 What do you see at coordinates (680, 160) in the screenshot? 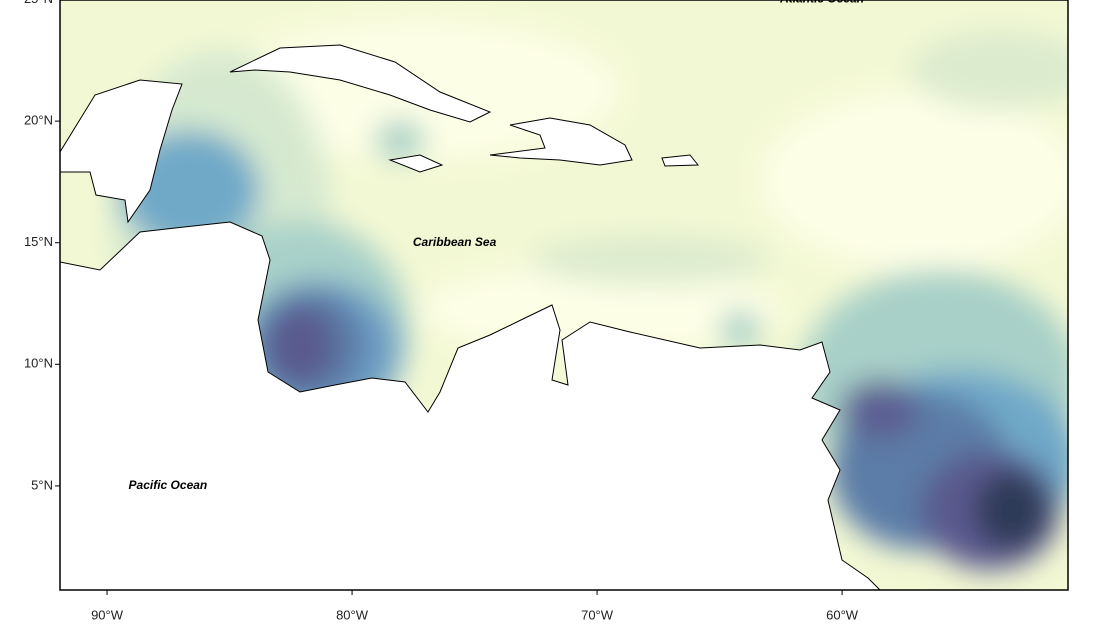
I see `land-puerto-rico` at bounding box center [680, 160].